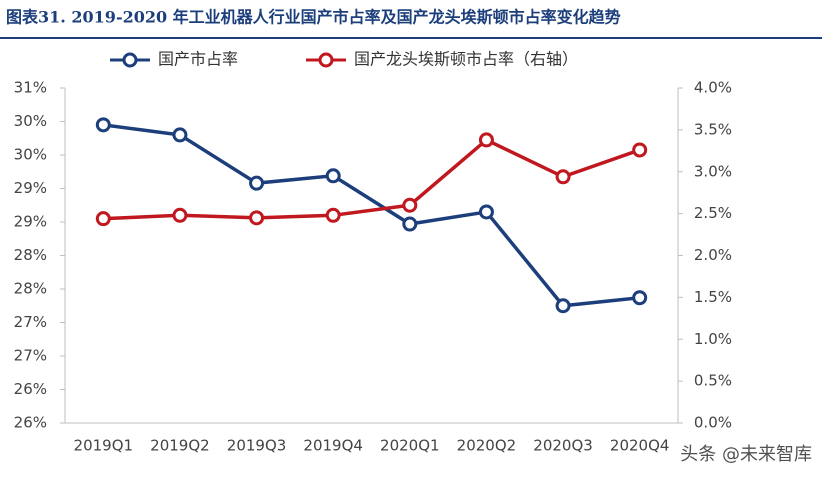 The image size is (822, 478). What do you see at coordinates (713, 255) in the screenshot?
I see `y2-tick-label: 2.0%` at bounding box center [713, 255].